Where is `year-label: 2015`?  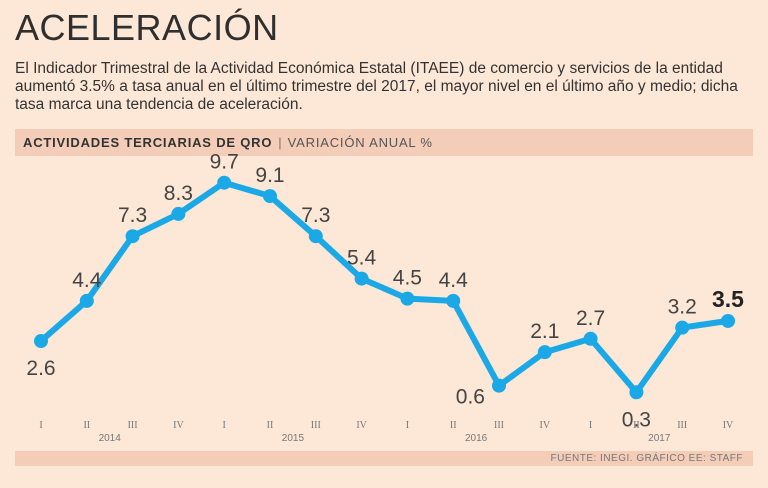 year-label: 2015 is located at coordinates (293, 438).